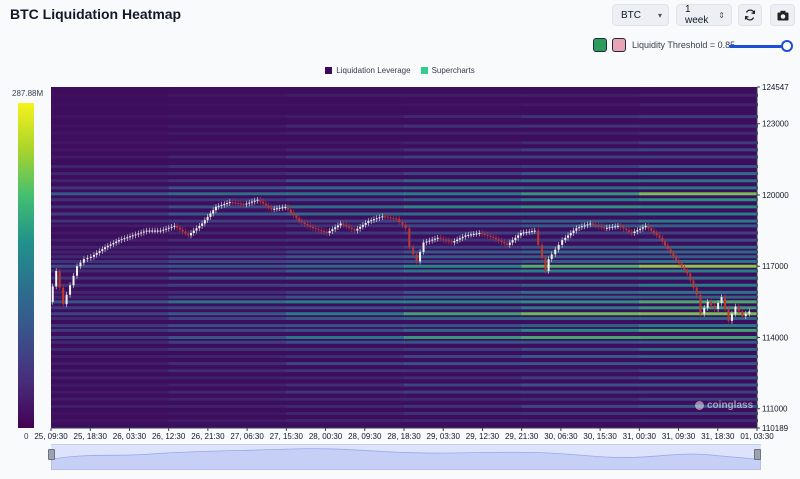 The width and height of the screenshot is (800, 479). I want to click on color-scheme-pink-swatch, so click(619, 45).